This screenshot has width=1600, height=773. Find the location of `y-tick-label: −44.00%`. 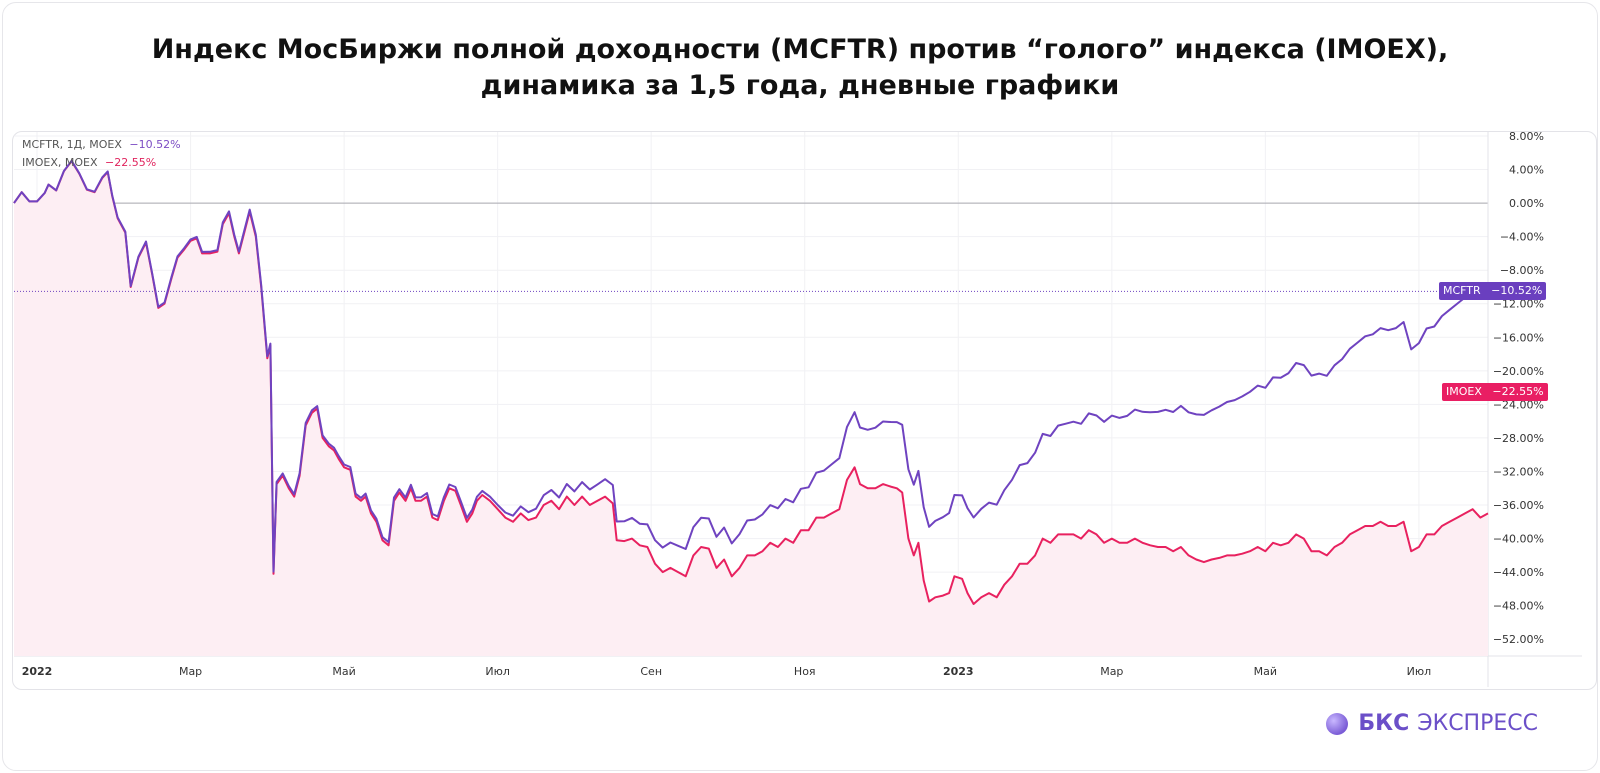

y-tick-label: −44.00% is located at coordinates (1518, 572).